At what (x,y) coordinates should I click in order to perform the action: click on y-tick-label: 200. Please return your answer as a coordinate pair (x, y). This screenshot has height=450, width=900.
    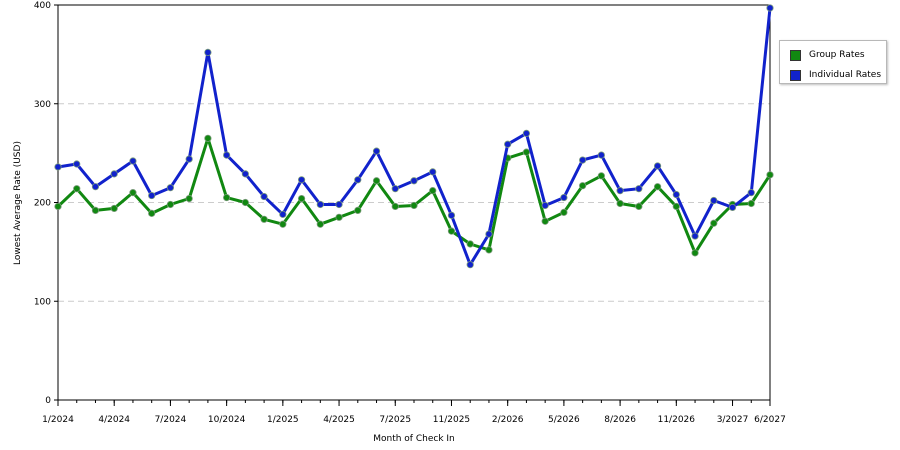
    Looking at the image, I should click on (42, 204).